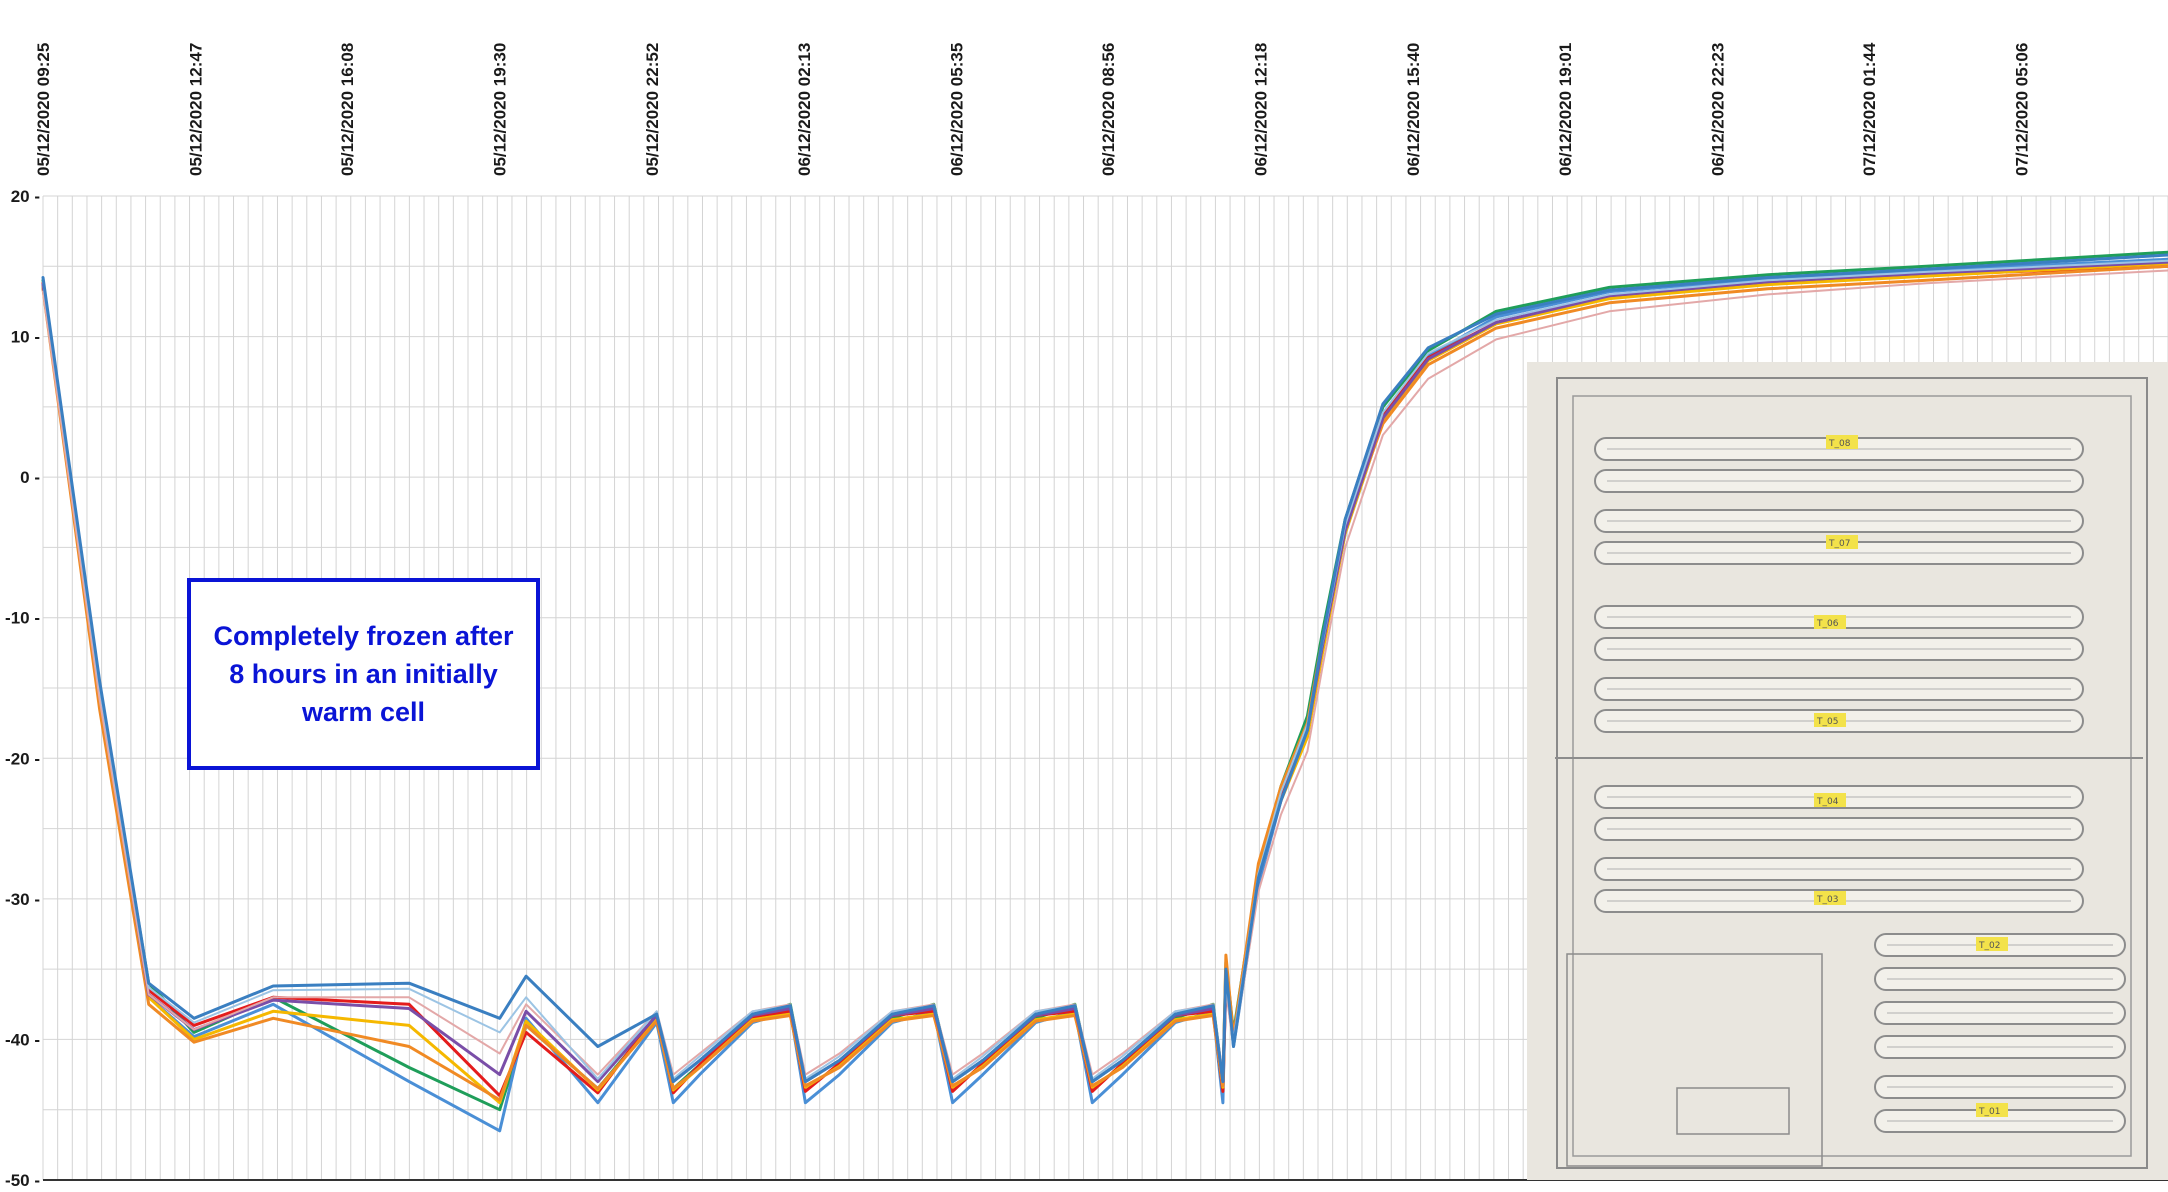 This screenshot has width=2168, height=1192. I want to click on x-tick-label: 07/12/2020 01:44, so click(1869, 109).